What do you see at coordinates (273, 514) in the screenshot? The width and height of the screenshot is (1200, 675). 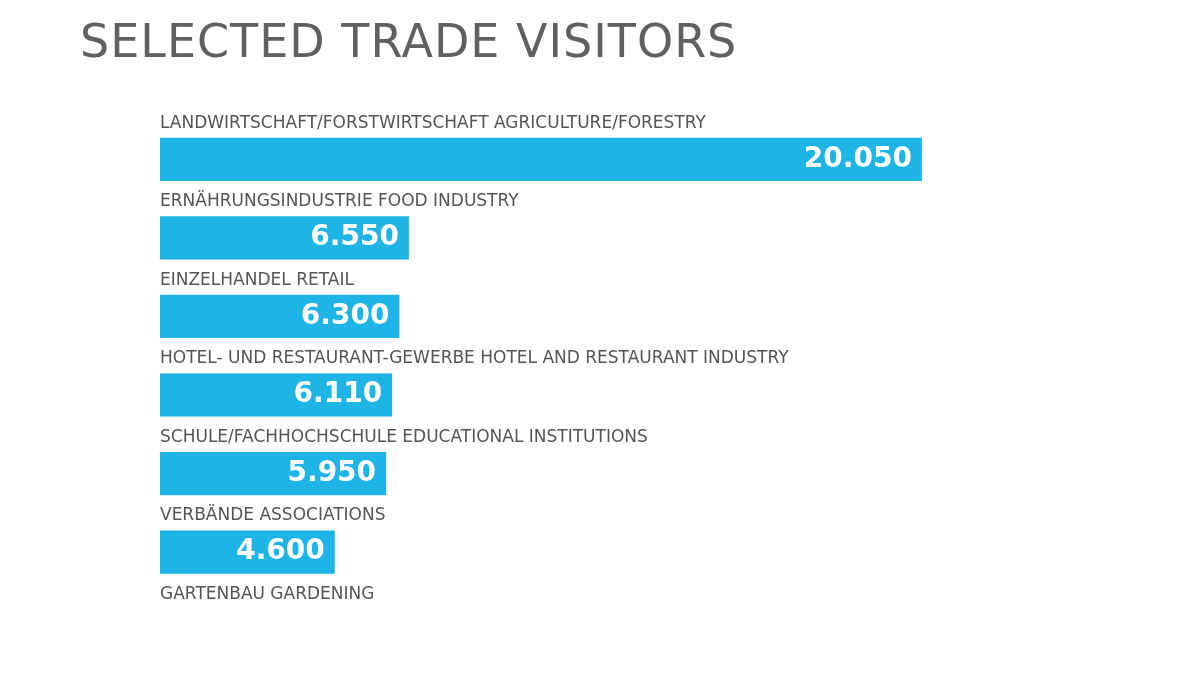 I see `y-tick-label: VERBÄNDE ASSOCIATIONS` at bounding box center [273, 514].